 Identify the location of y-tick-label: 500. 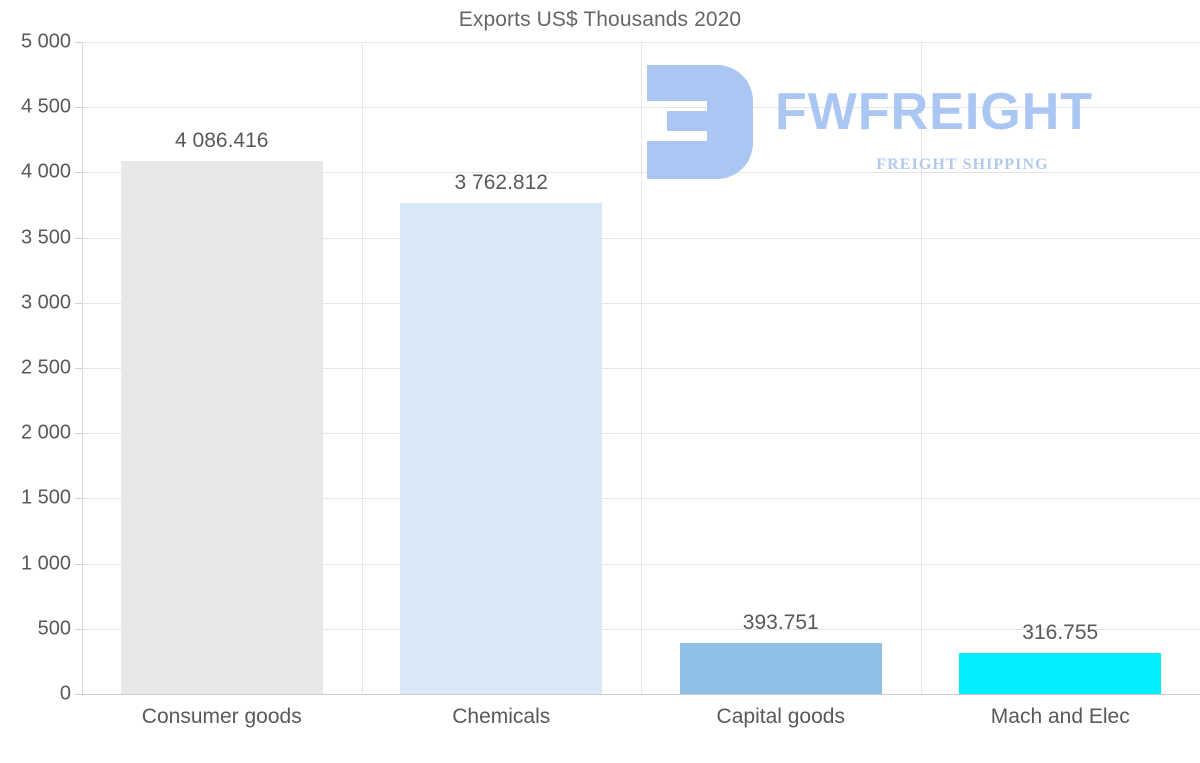
(54, 628).